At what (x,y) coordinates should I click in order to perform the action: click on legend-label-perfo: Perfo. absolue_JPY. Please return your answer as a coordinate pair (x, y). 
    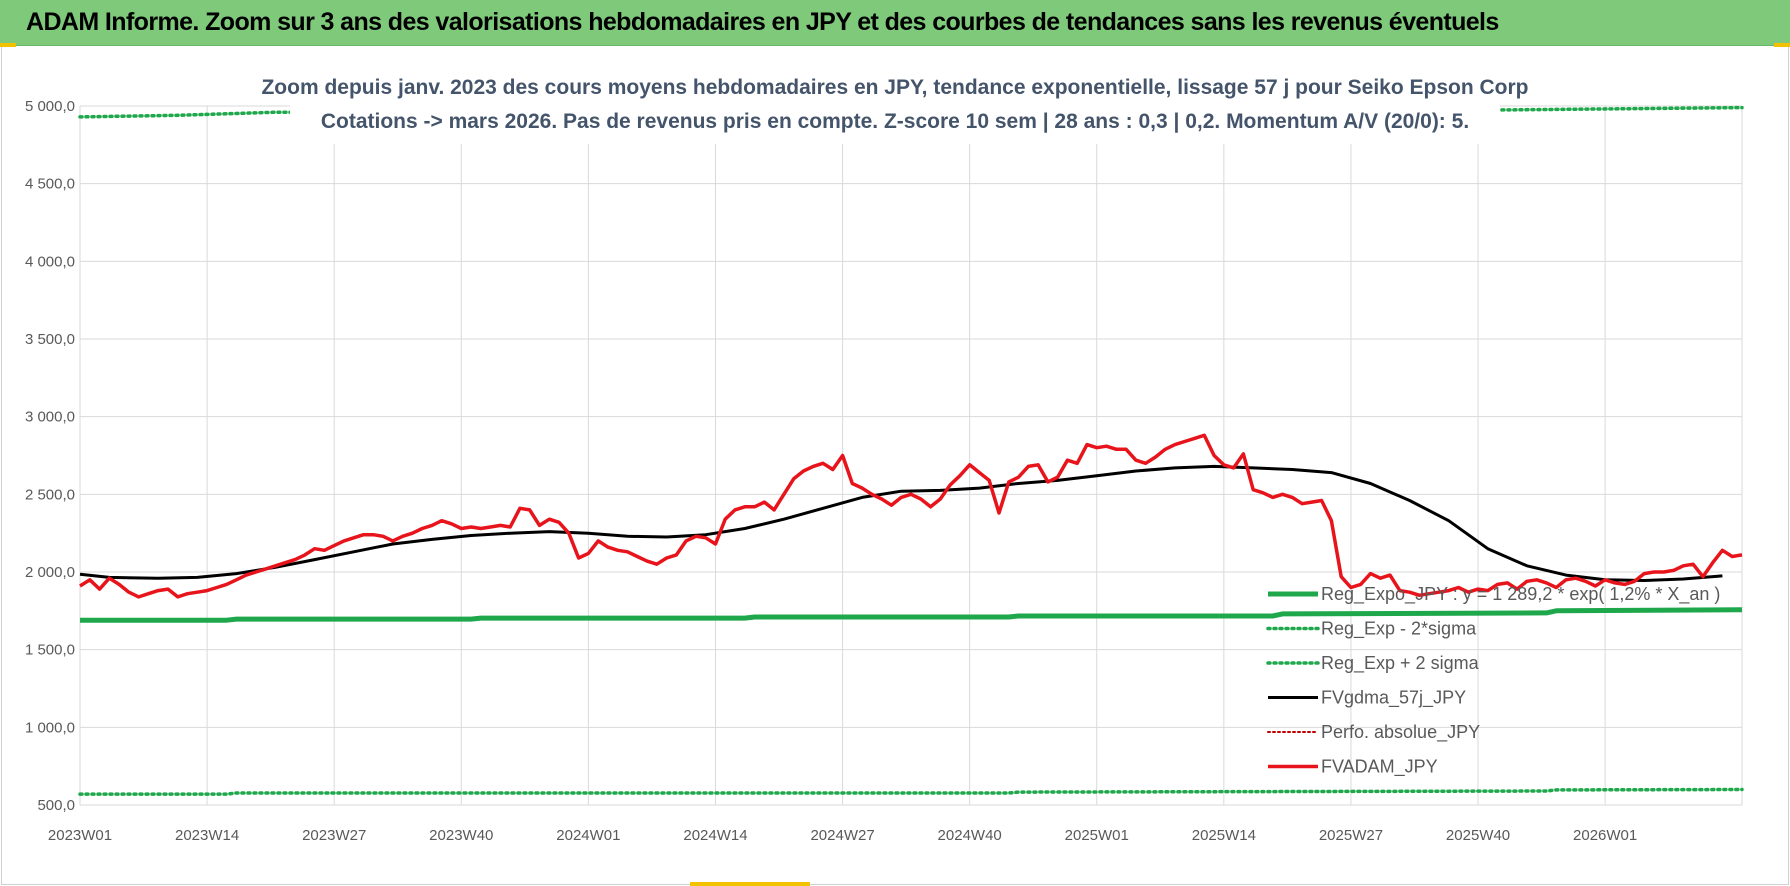
    Looking at the image, I should click on (1400, 732).